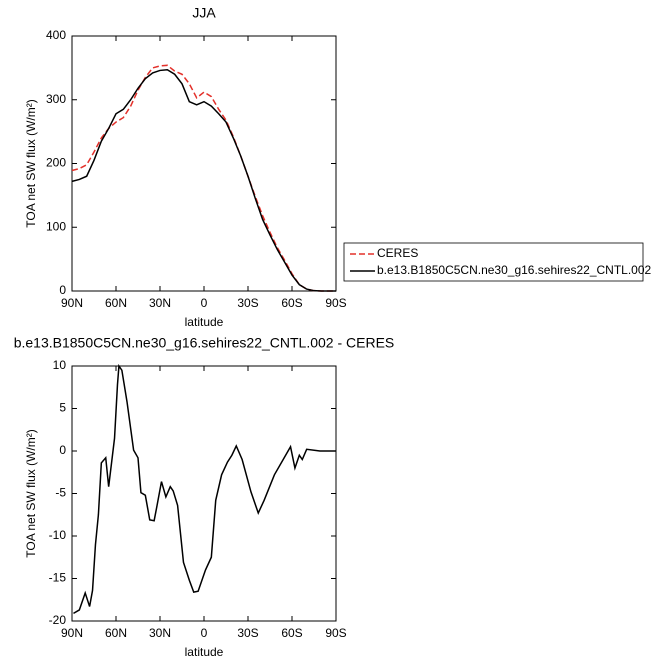  I want to click on y-tick-label: 300, so click(56, 99).